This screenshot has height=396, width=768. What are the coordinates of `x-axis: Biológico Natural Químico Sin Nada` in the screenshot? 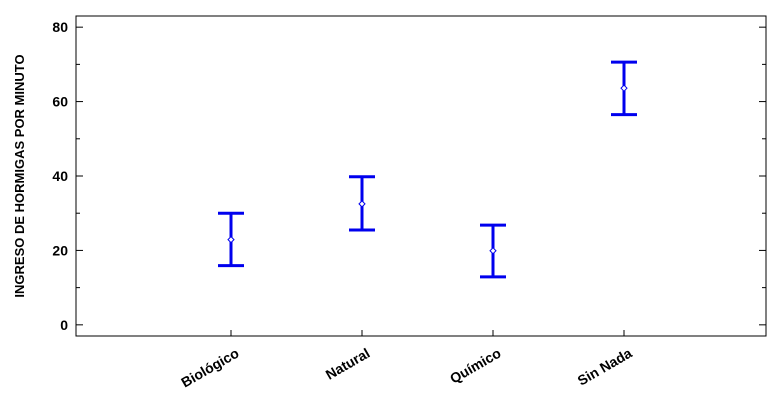 It's located at (406, 360).